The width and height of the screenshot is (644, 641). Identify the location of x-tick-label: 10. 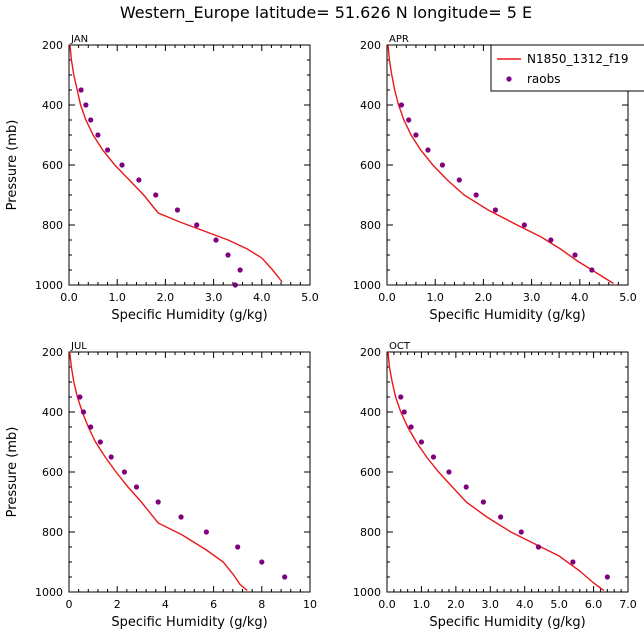
(310, 604).